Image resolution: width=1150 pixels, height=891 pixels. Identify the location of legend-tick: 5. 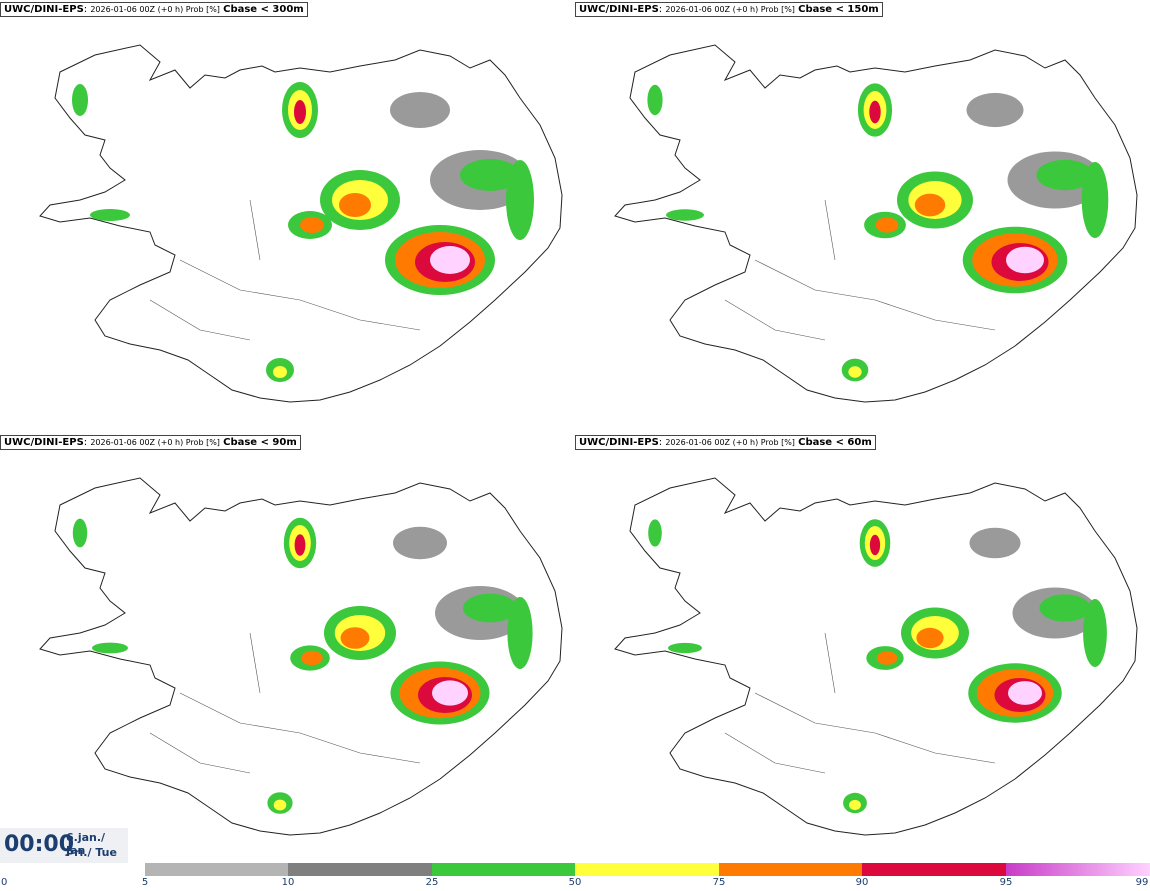
(145, 882).